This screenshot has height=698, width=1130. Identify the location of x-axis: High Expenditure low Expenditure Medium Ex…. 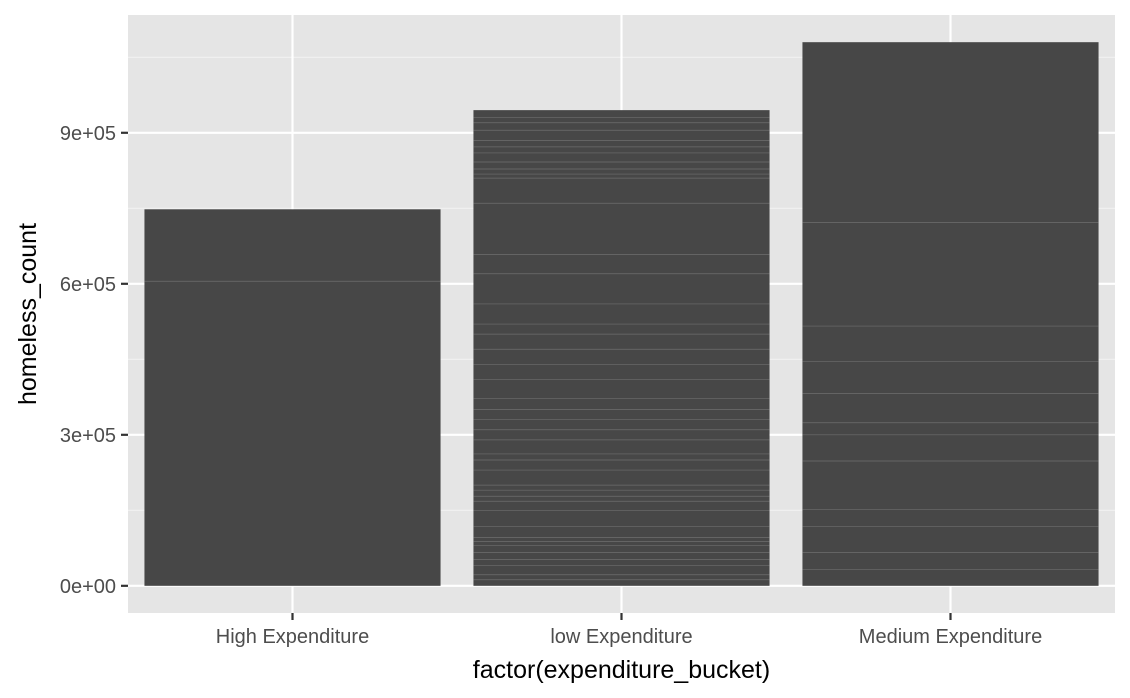
(629, 630).